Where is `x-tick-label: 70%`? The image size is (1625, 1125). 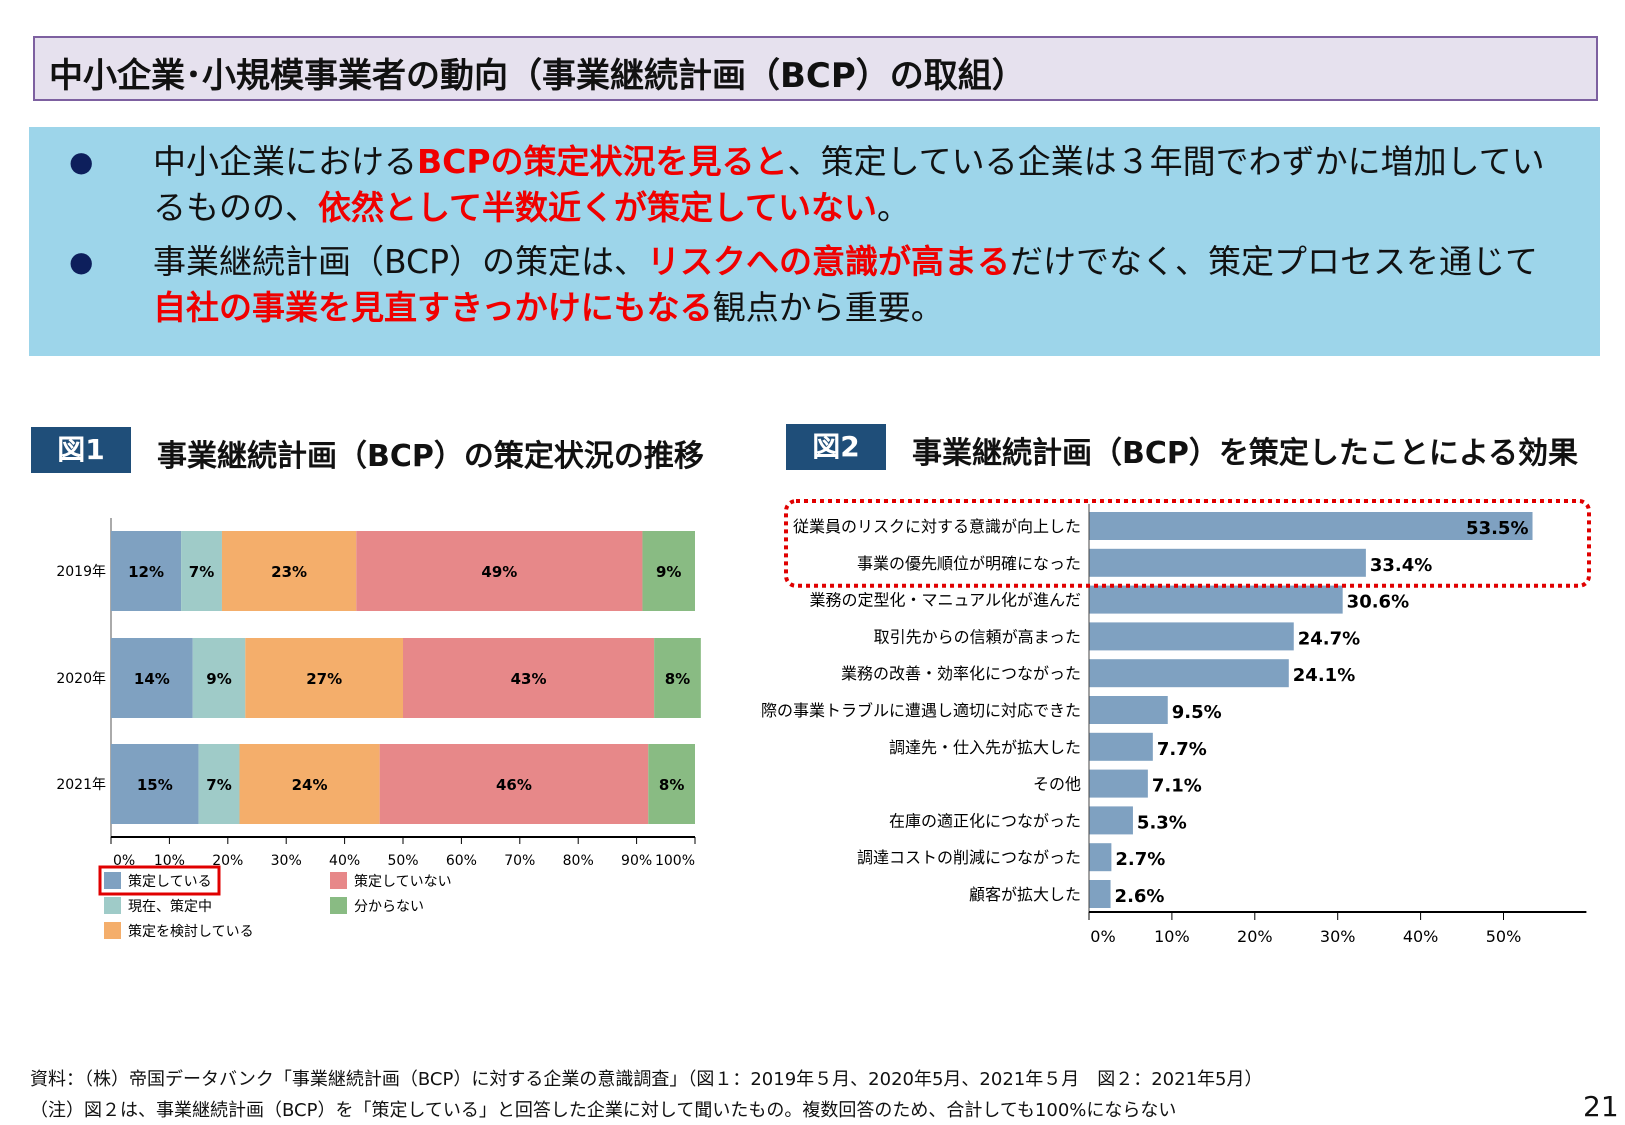 x-tick-label: 70% is located at coordinates (519, 861).